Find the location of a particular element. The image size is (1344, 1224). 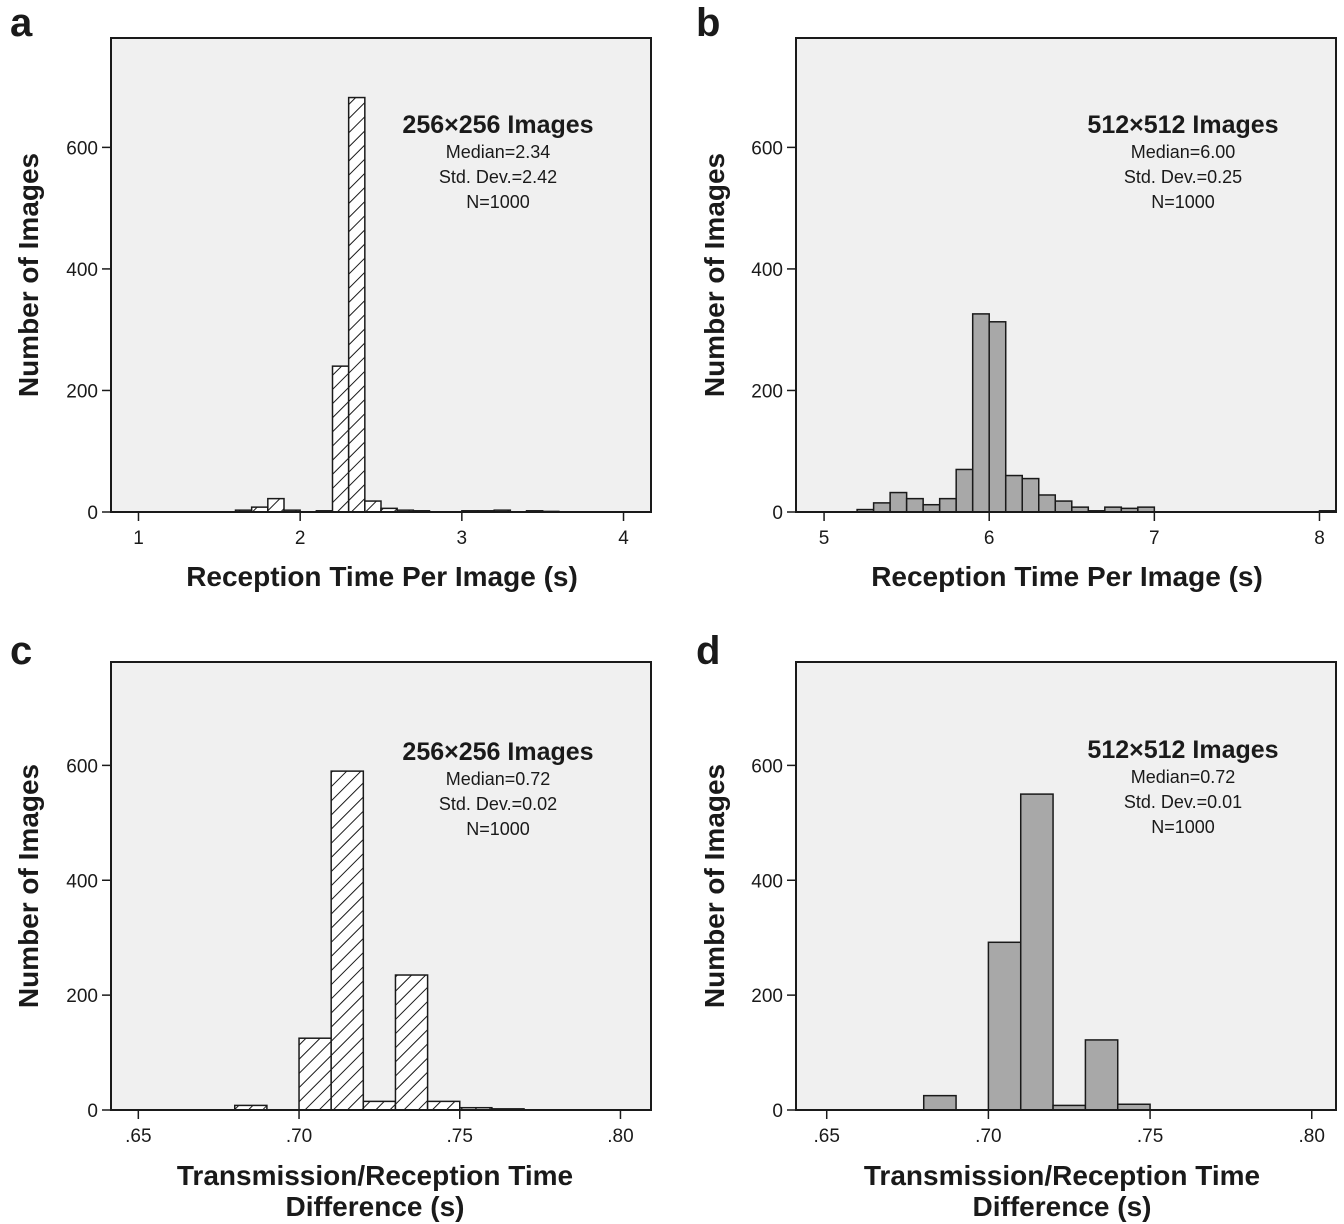

annotation-line: Std. Dev.=0.25 is located at coordinates (1183, 177).